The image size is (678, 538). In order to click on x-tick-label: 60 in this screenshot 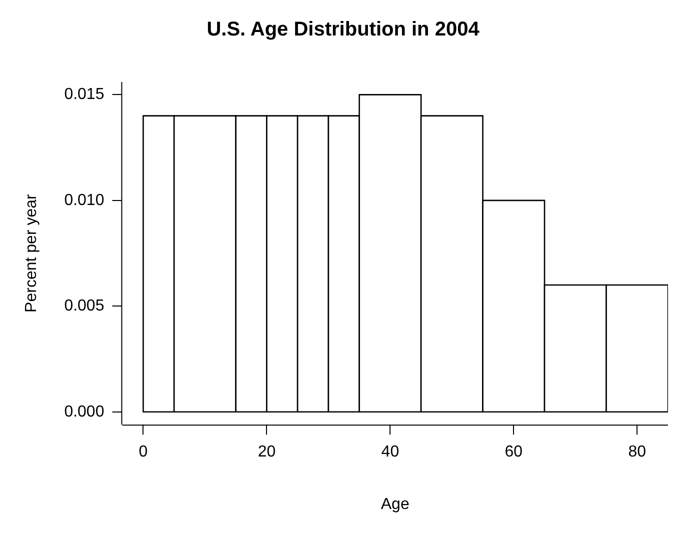, I will do `click(513, 452)`.